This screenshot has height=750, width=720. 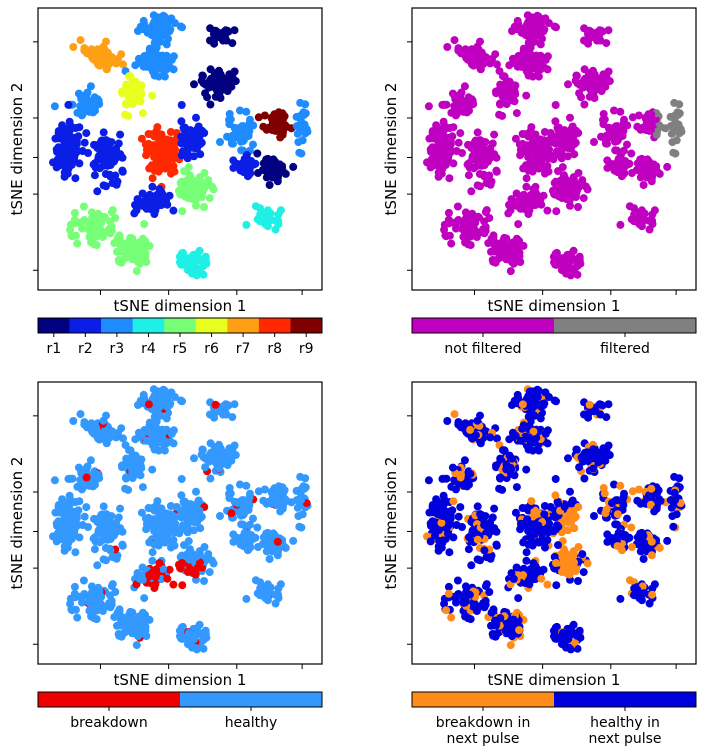 I want to click on colorbar-label: r1, so click(x=53, y=349).